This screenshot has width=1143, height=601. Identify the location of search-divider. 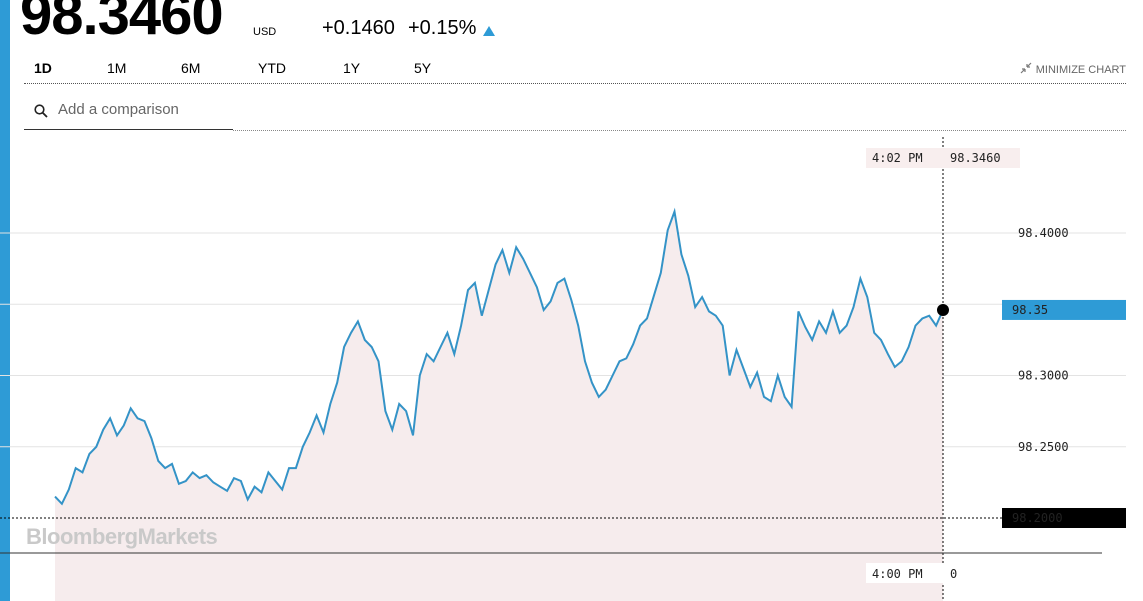
(679, 130).